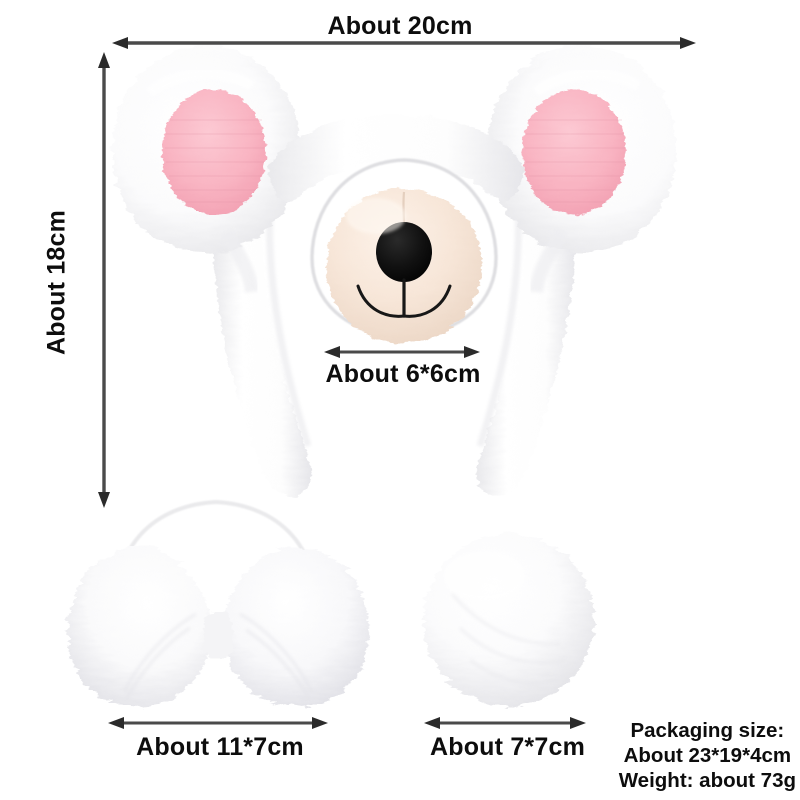  Describe the element at coordinates (507, 747) in the screenshot. I see `dimension-label-tail: About 7*7cm` at that location.